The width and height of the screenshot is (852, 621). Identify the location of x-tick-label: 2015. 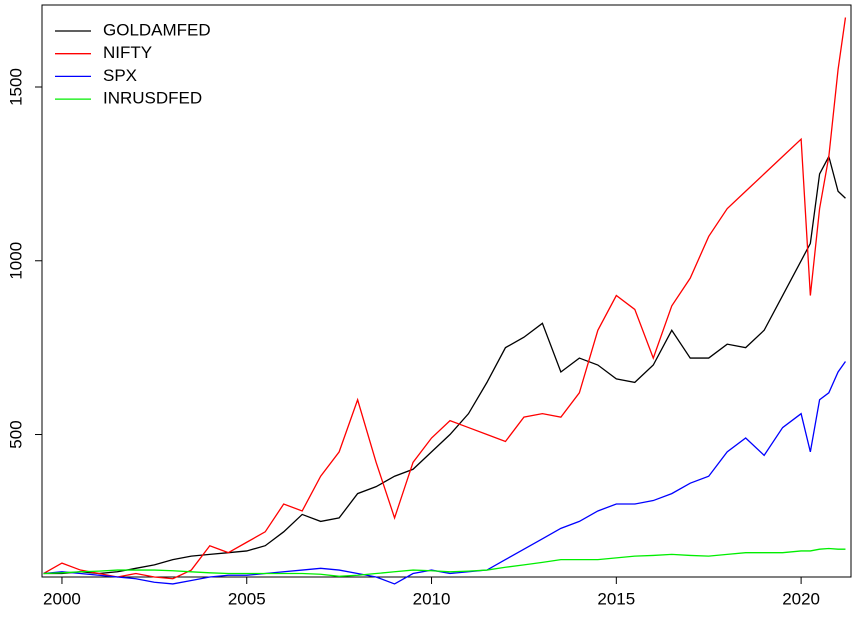
(616, 598).